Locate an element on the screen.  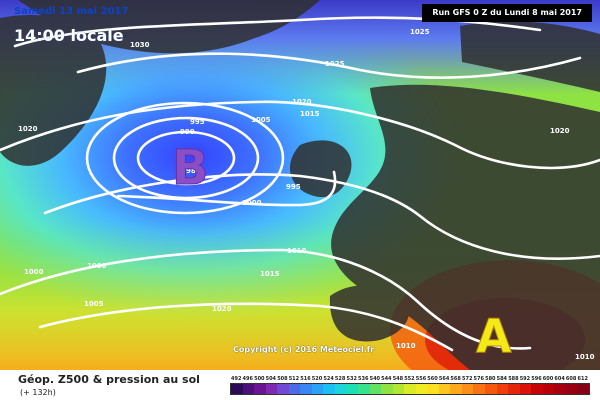
scale-tick-label: 572 is located at coordinates (467, 379).